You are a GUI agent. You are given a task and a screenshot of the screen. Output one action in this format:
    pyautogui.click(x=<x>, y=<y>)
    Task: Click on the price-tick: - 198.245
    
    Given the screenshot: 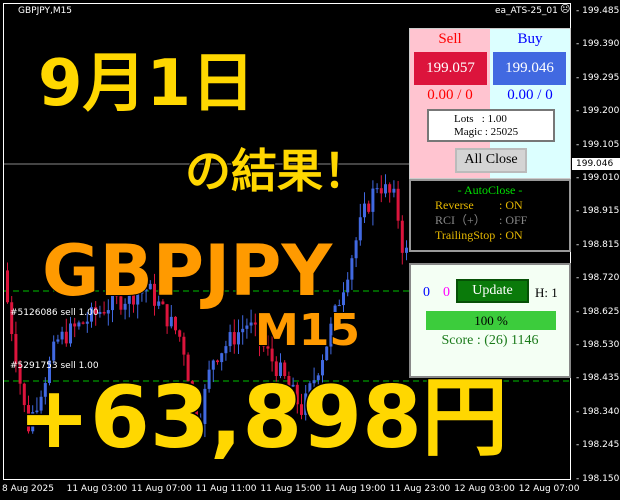 What is the action you would take?
    pyautogui.click(x=598, y=445)
    